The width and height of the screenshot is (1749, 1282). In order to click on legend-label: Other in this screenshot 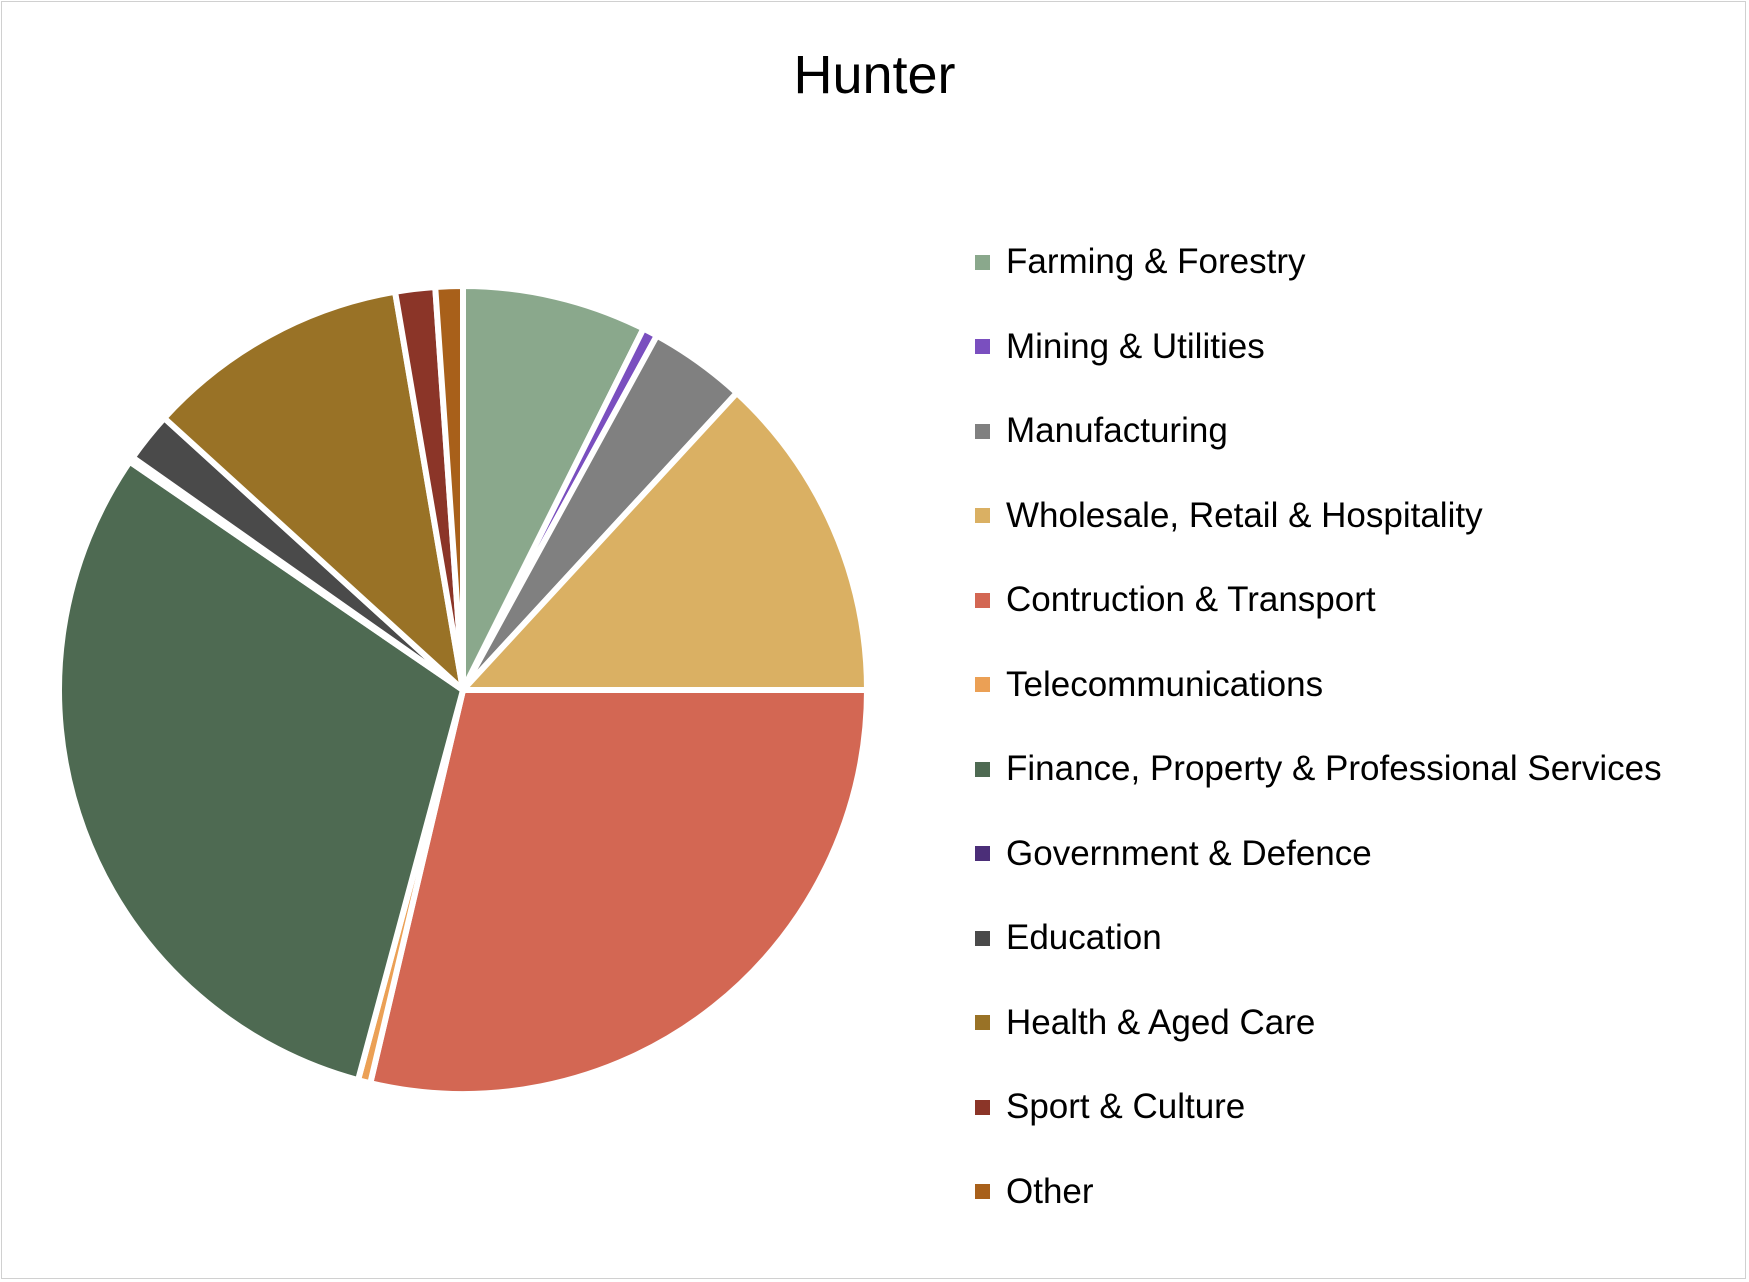, I will do `click(1050, 1191)`.